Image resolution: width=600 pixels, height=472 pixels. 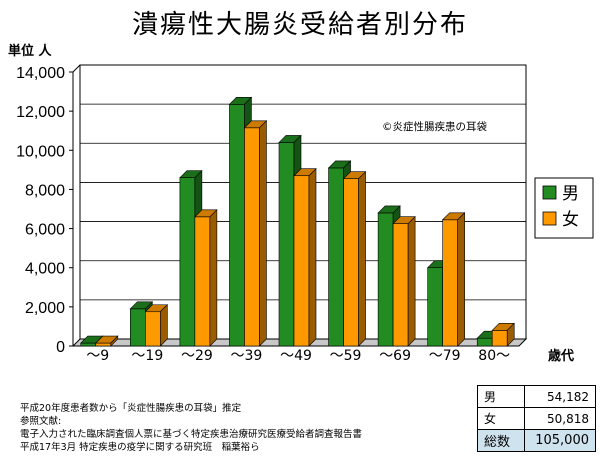 I want to click on x-tick-label: ～59, so click(x=346, y=356).